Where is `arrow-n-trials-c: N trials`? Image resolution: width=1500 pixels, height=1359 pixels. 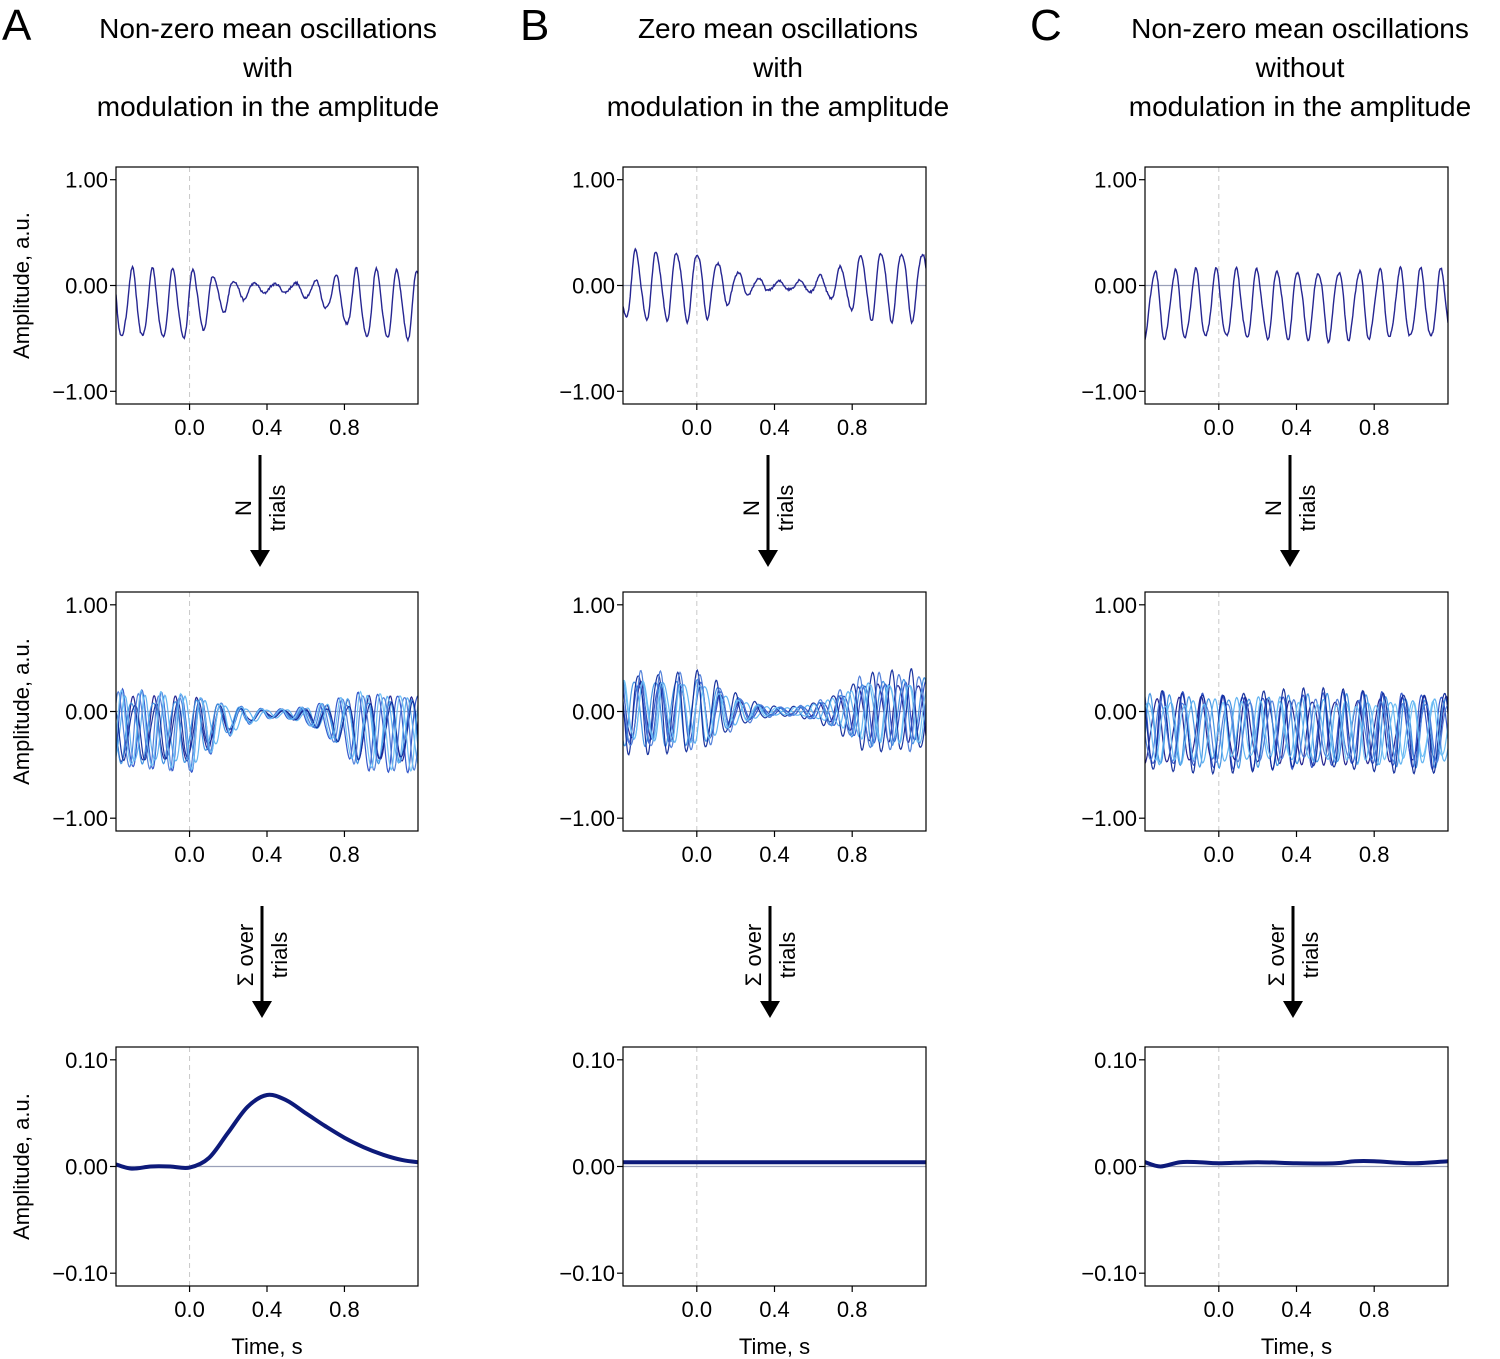 arrow-n-trials-c: N trials is located at coordinates (1290, 511).